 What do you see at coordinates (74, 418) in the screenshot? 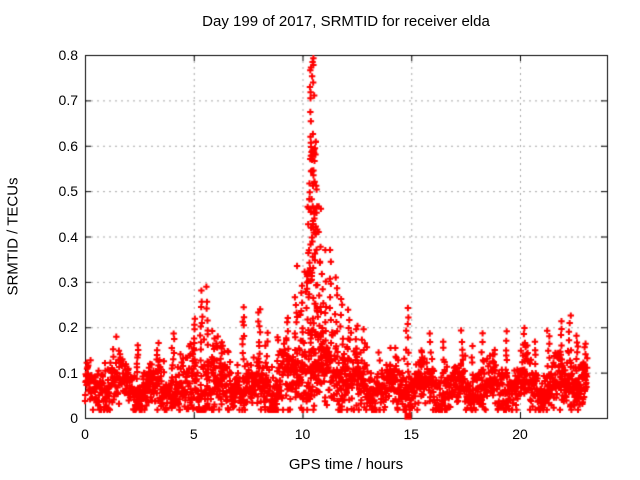
I see `y-tick-label: 0` at bounding box center [74, 418].